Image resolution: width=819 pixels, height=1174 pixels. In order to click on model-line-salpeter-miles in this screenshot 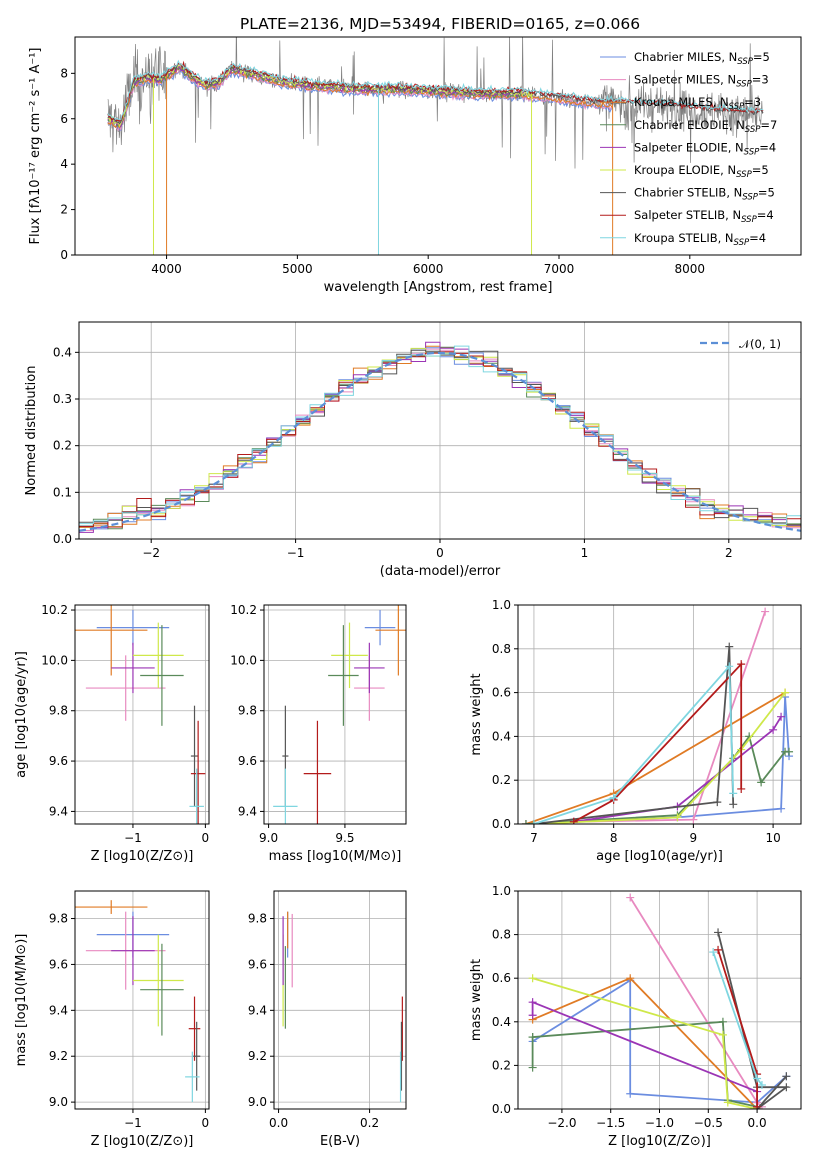, I will do `click(360, 100)`.